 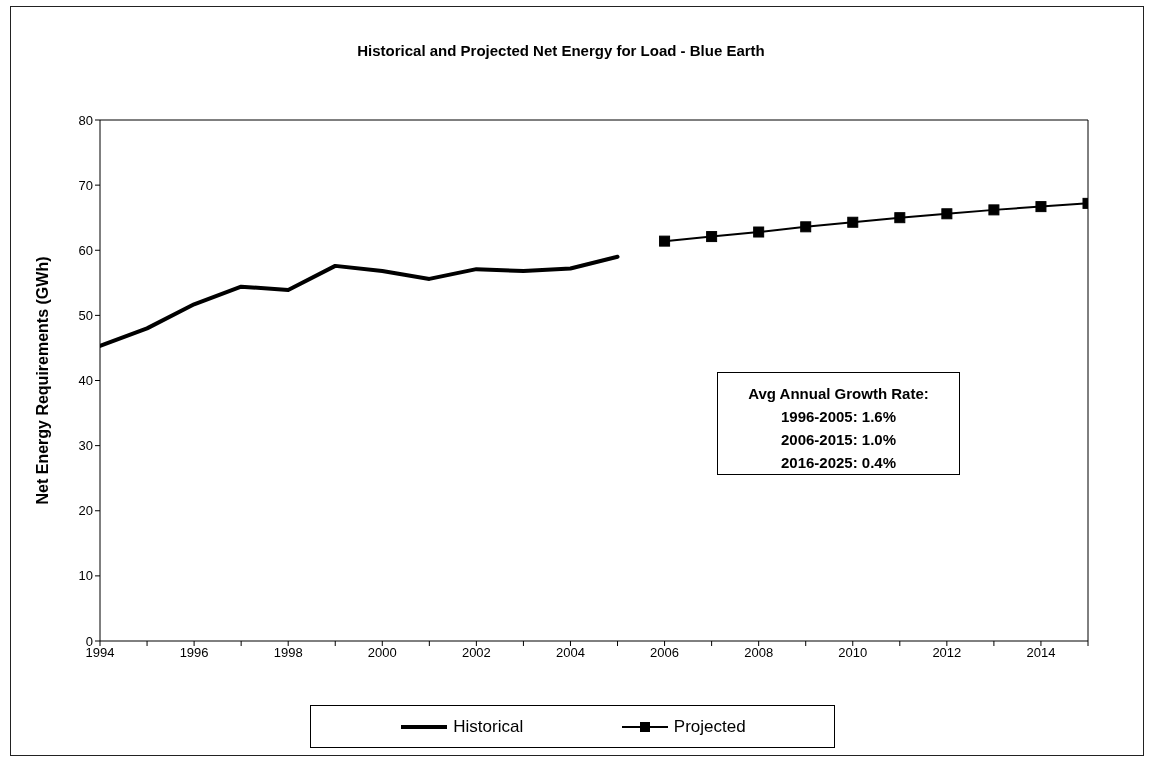 I want to click on y-axis-title: Net Energy Requirements (GWh), so click(x=42, y=380).